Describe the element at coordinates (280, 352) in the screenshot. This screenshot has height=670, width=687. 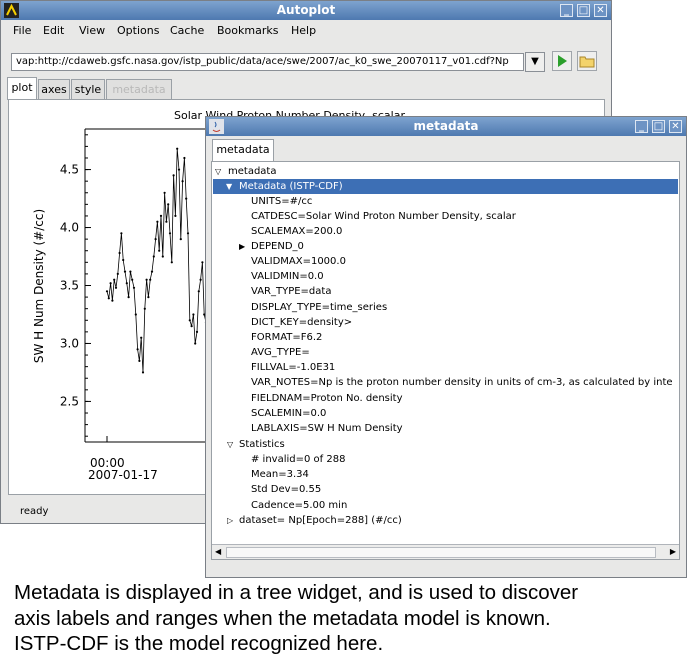
I see `tree-leaf: AVG_TYPE=` at that location.